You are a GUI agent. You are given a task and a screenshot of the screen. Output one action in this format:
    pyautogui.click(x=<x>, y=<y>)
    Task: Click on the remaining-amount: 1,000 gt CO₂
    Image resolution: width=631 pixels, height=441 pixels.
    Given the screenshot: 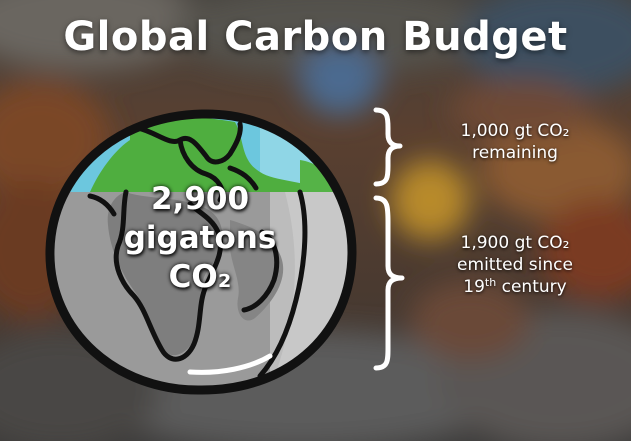 What is the action you would take?
    pyautogui.click(x=515, y=131)
    